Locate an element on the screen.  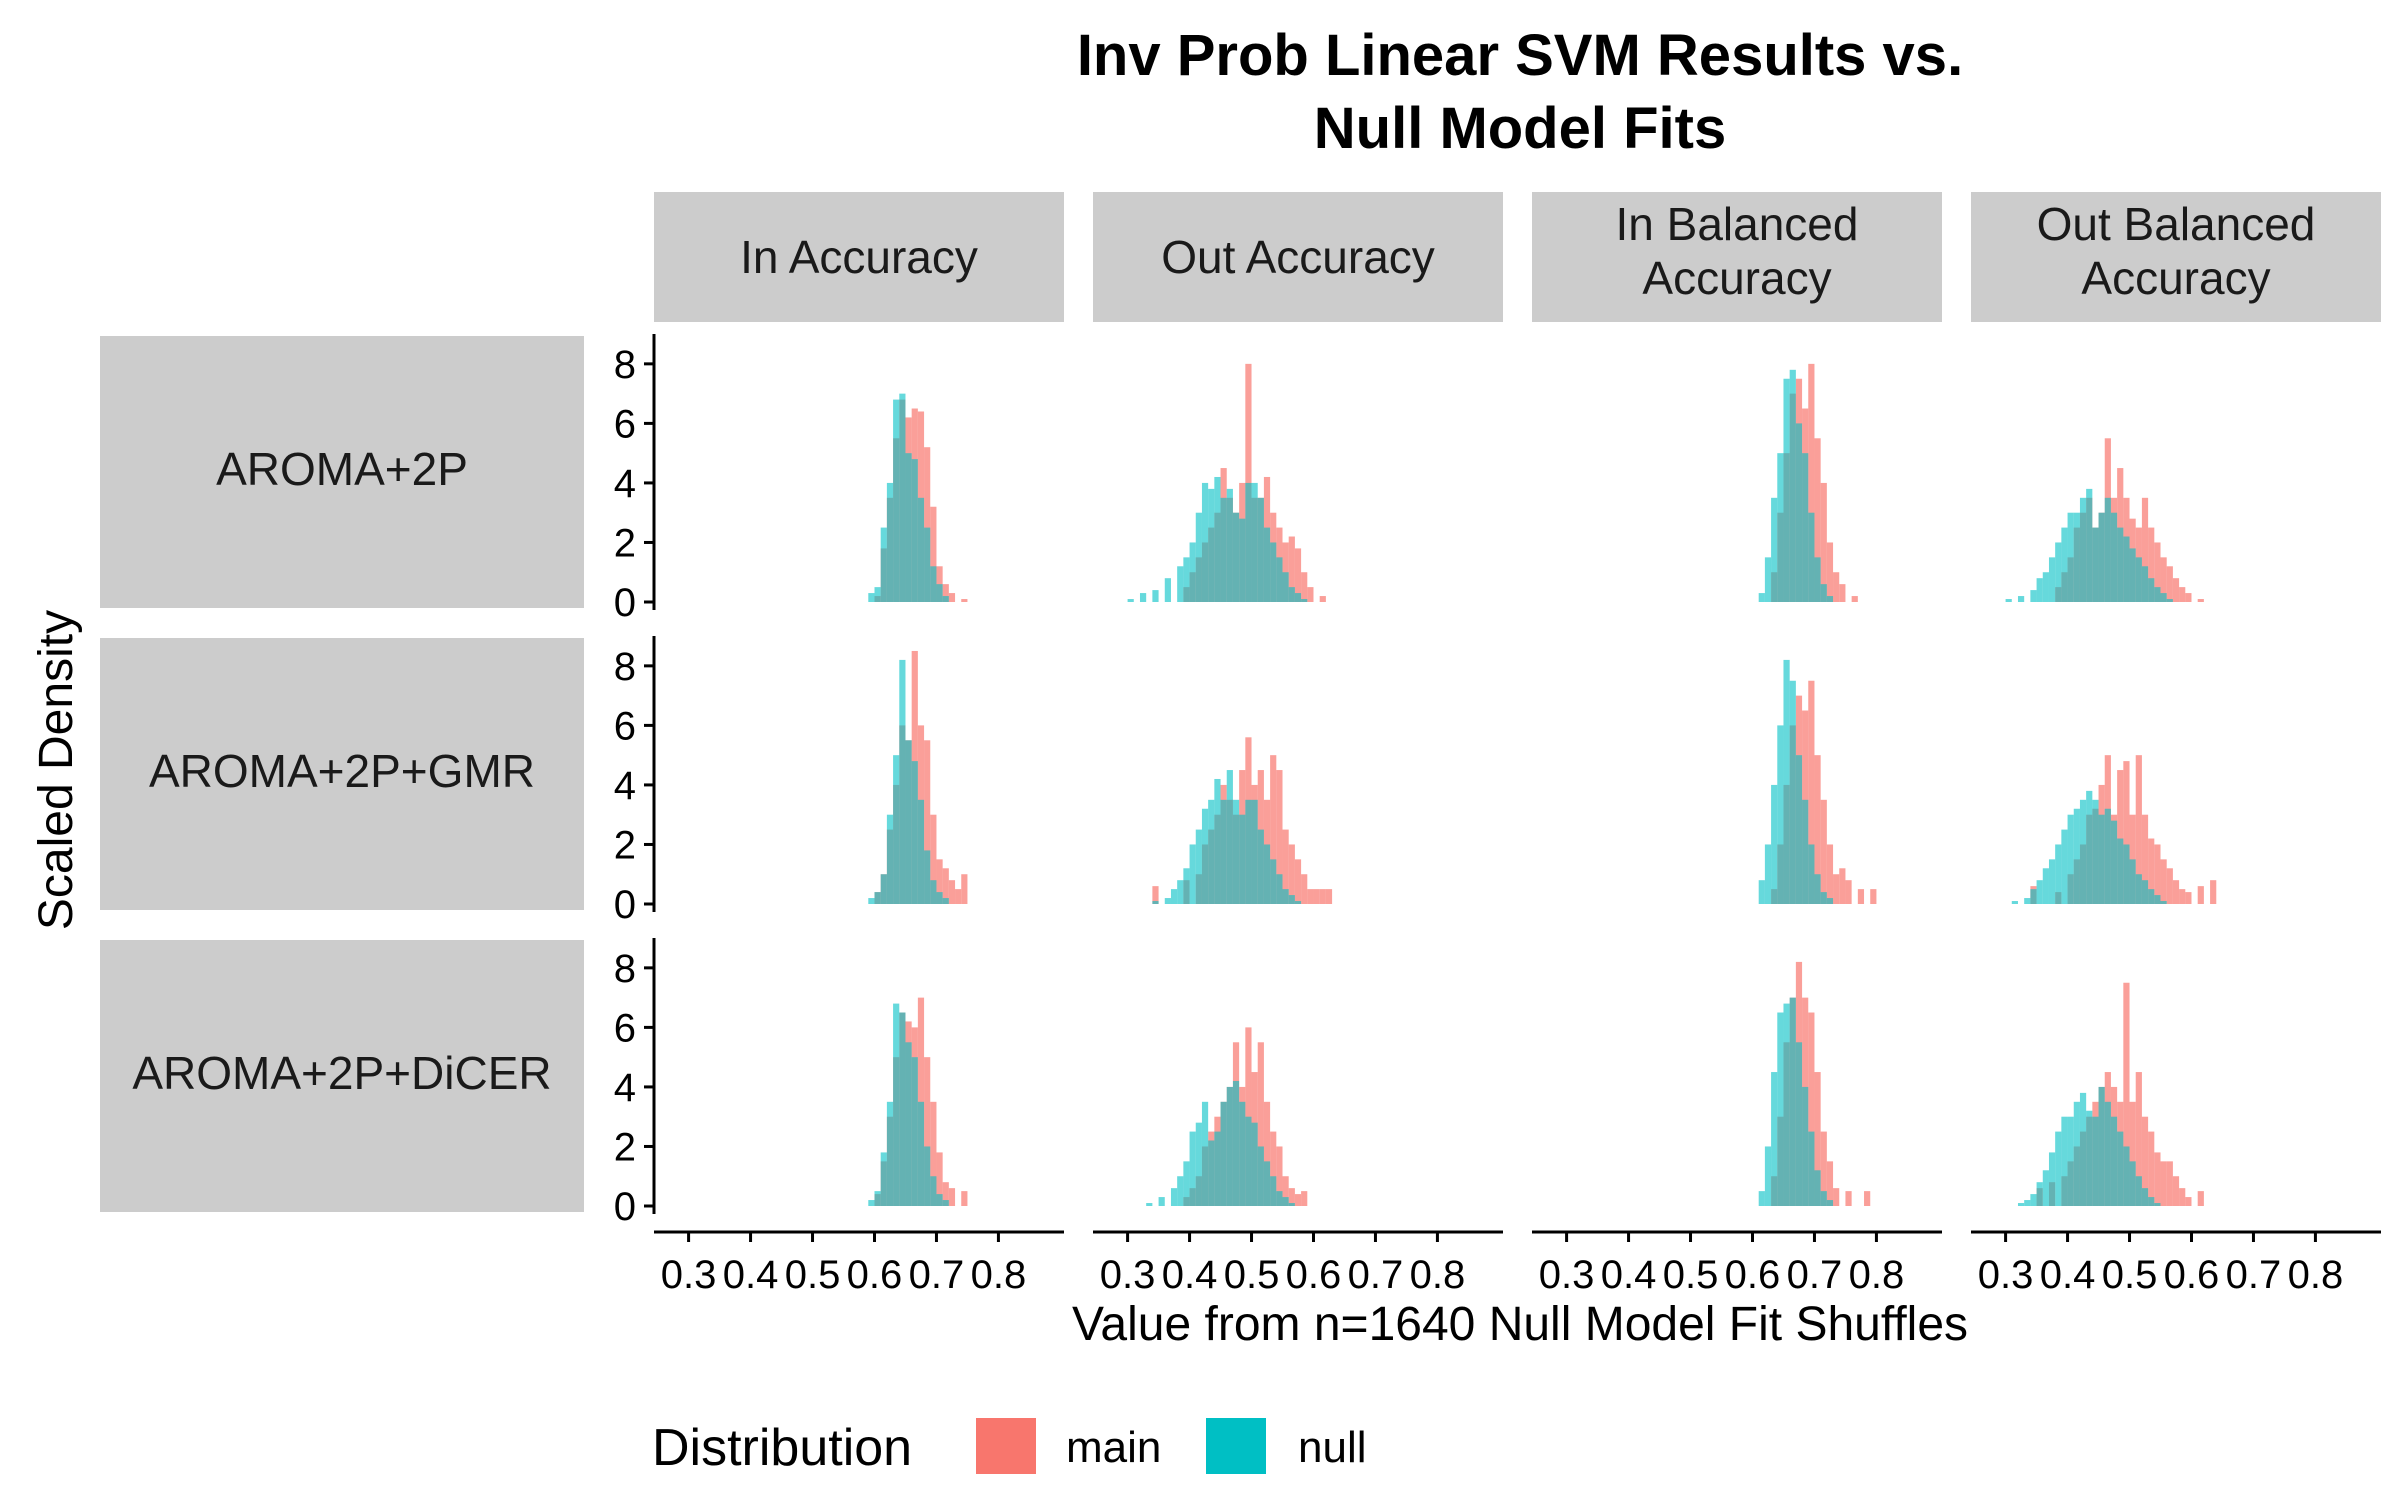
chart-title-line-1: Inv Prob Linear SVM Results vs. is located at coordinates (1520, 55).